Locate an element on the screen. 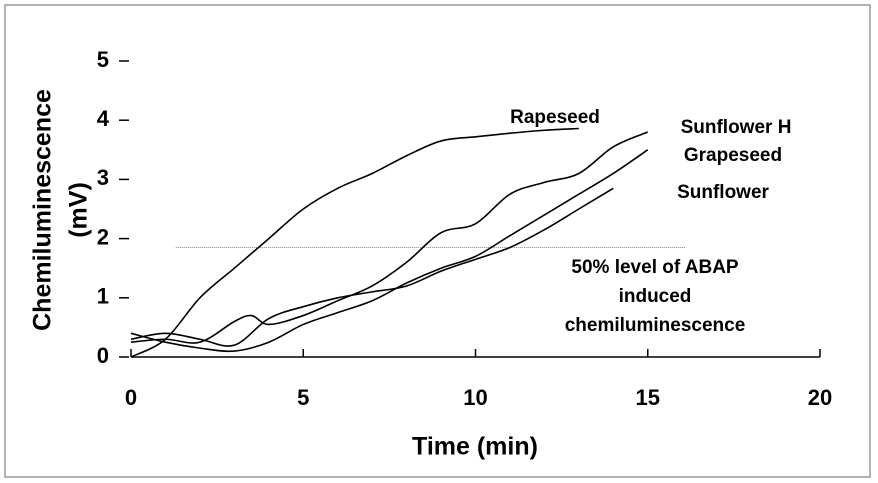 This screenshot has height=483, width=878. annotation: chemiluminescence is located at coordinates (655, 325).